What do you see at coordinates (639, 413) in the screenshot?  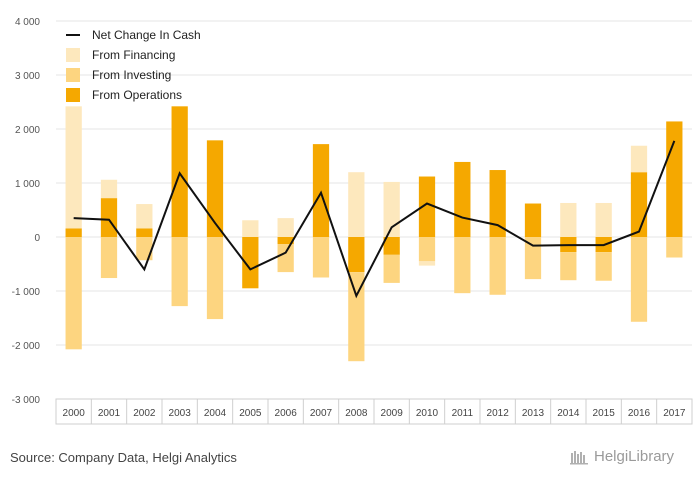 I see `x-tick-label: 2016` at bounding box center [639, 413].